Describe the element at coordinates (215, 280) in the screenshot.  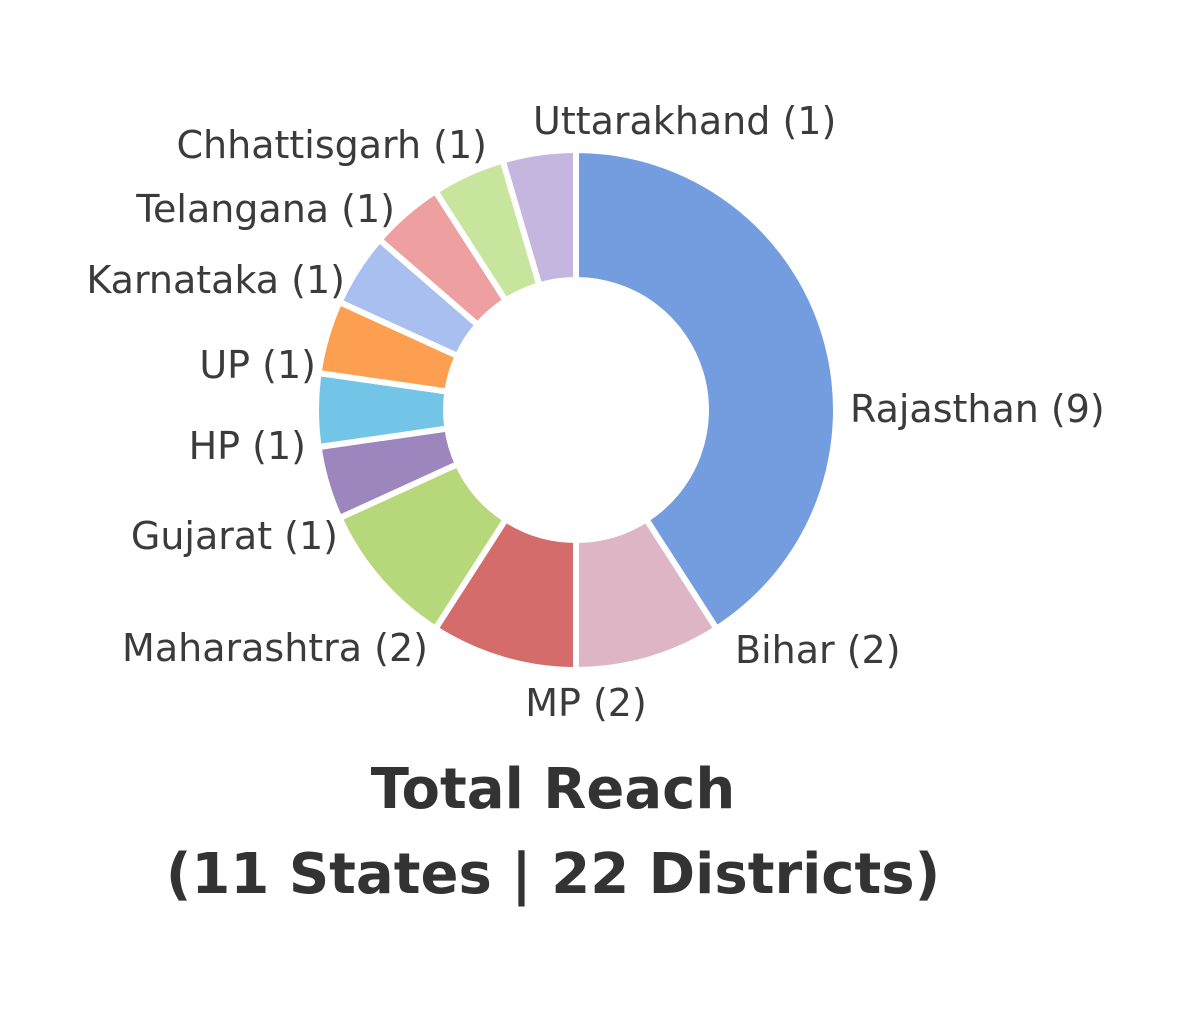
I see `label-karnataka: Karnataka (1)` at that location.